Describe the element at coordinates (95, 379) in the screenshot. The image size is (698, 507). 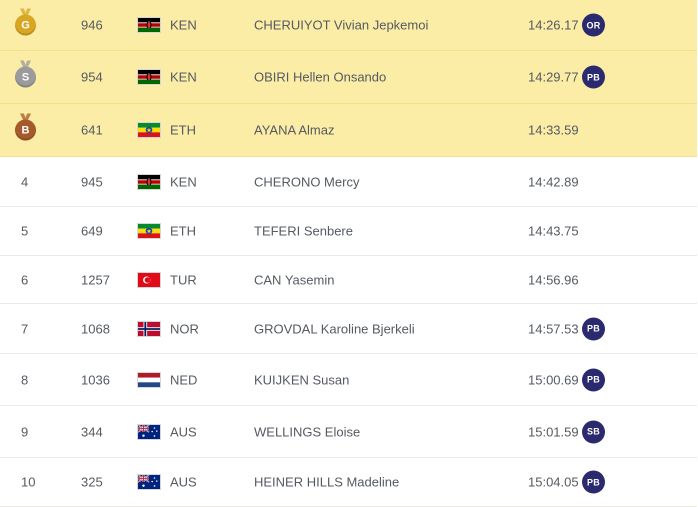
I see `bib-number: 1036` at that location.